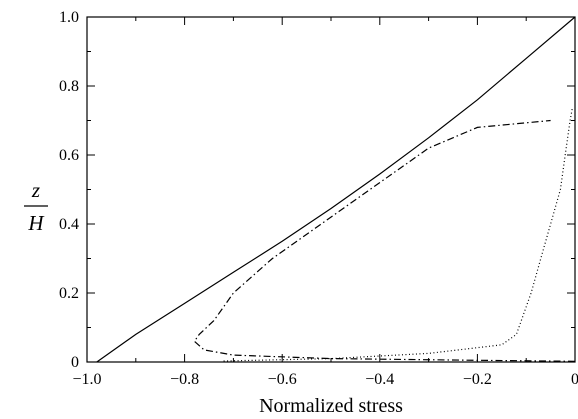 The image size is (578, 419). I want to click on y-tick-label: 0.4, so click(69, 224).